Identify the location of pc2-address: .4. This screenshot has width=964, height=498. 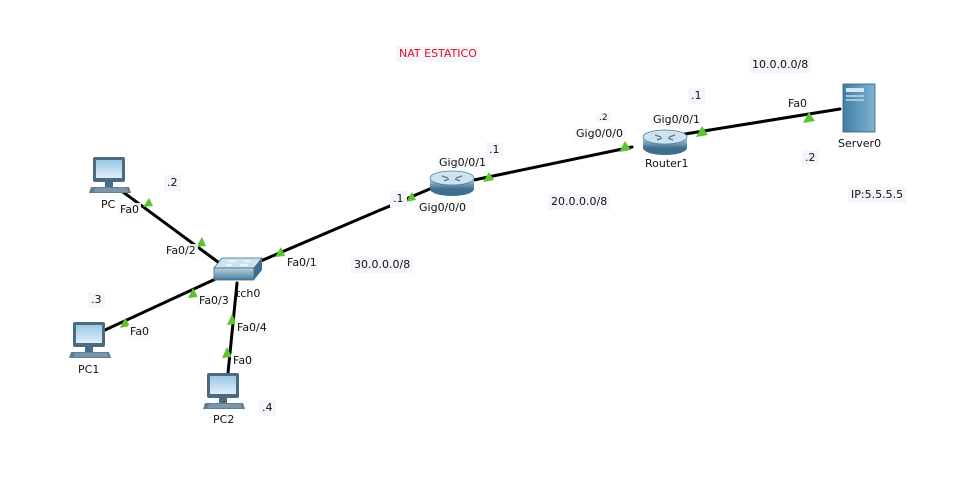
(267, 408).